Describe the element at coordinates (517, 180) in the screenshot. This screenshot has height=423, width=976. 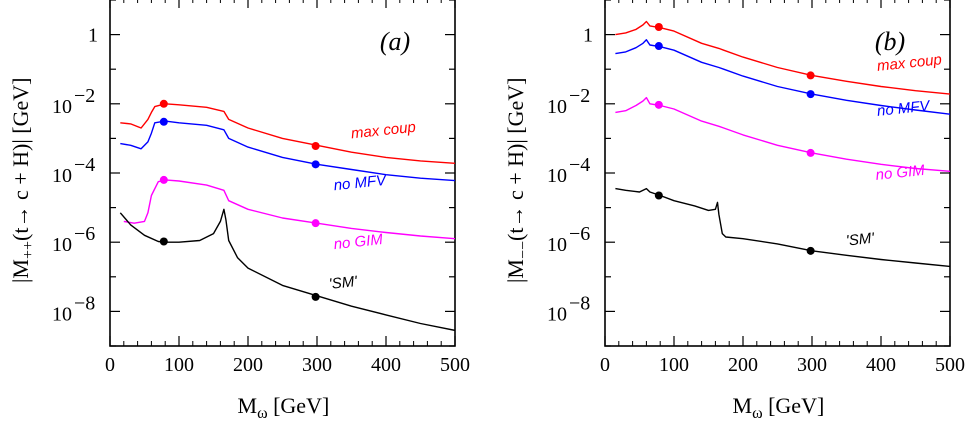
I see `y-axis-title: |M−−(t→ c + H)| [GeV]` at that location.